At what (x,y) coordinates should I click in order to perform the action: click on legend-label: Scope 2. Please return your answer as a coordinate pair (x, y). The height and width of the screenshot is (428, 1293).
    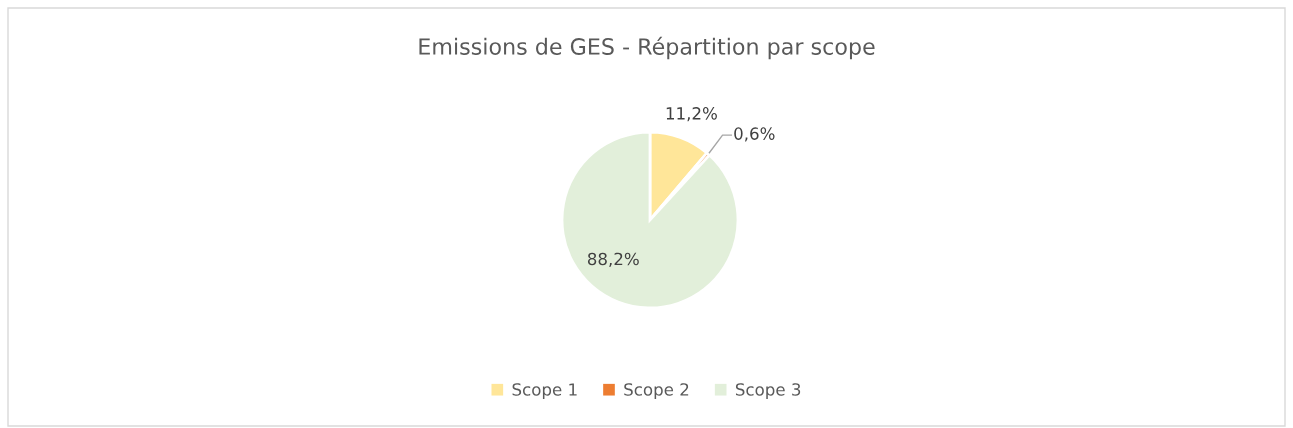
    Looking at the image, I should click on (656, 391).